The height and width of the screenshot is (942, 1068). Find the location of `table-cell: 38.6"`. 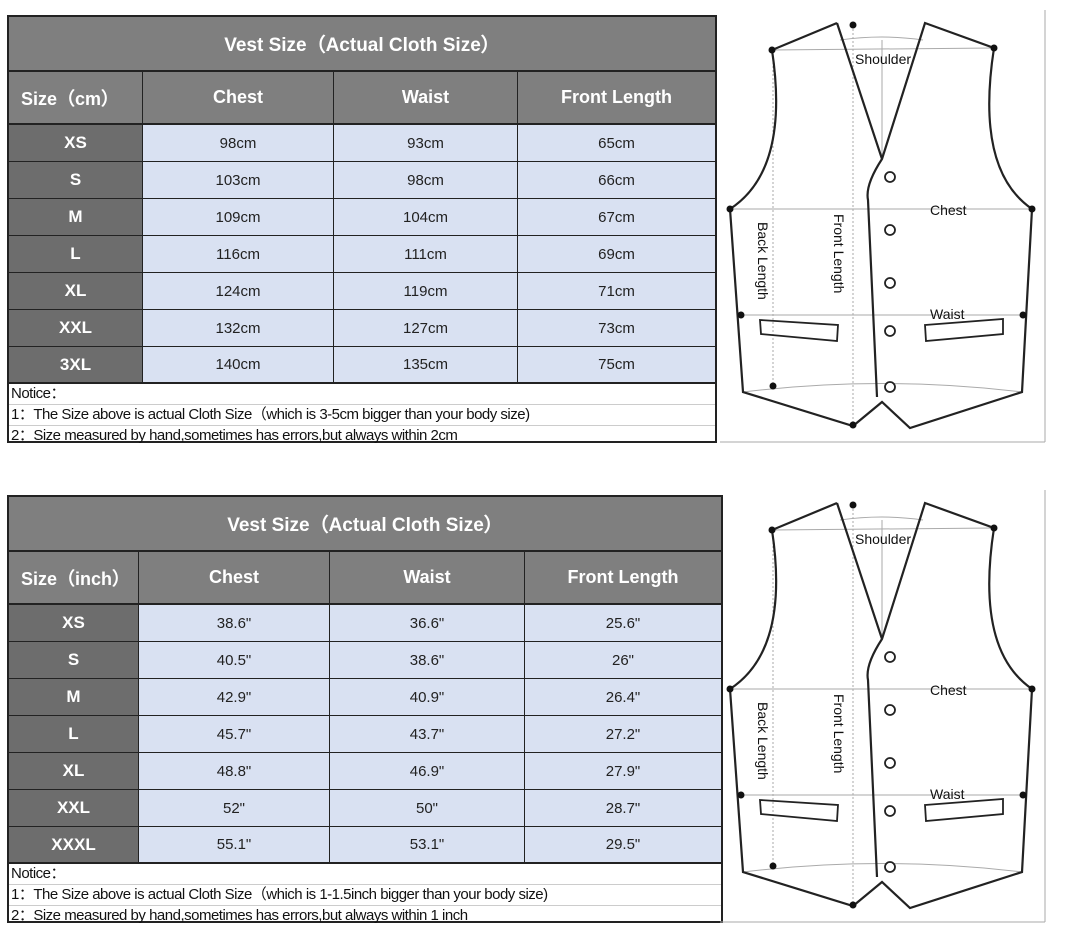

table-cell: 38.6" is located at coordinates (427, 660).